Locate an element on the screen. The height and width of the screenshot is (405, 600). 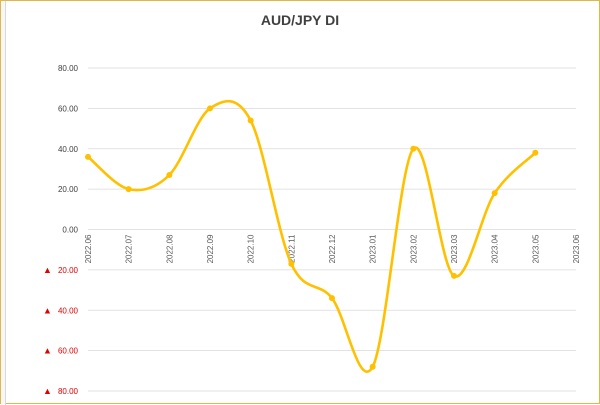
chart-title: AUD/JPY DI is located at coordinates (300, 20).